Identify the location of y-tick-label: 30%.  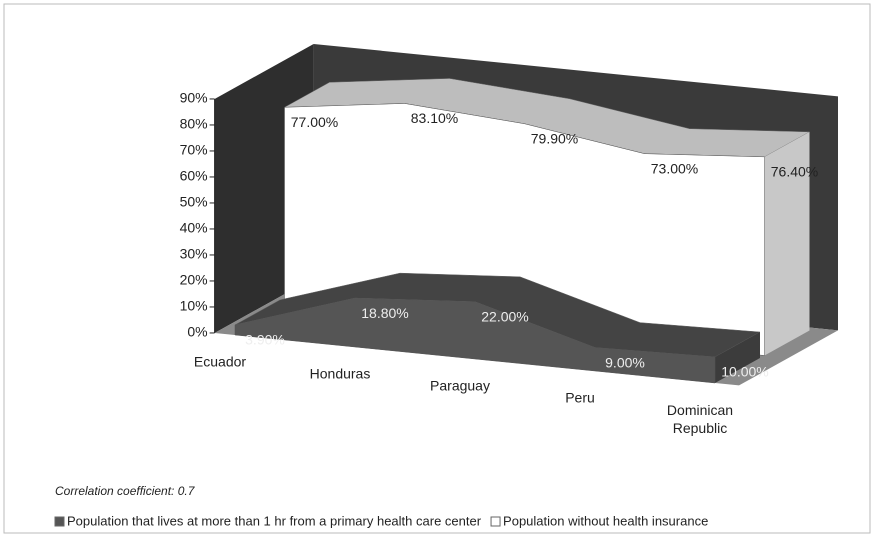
(194, 254).